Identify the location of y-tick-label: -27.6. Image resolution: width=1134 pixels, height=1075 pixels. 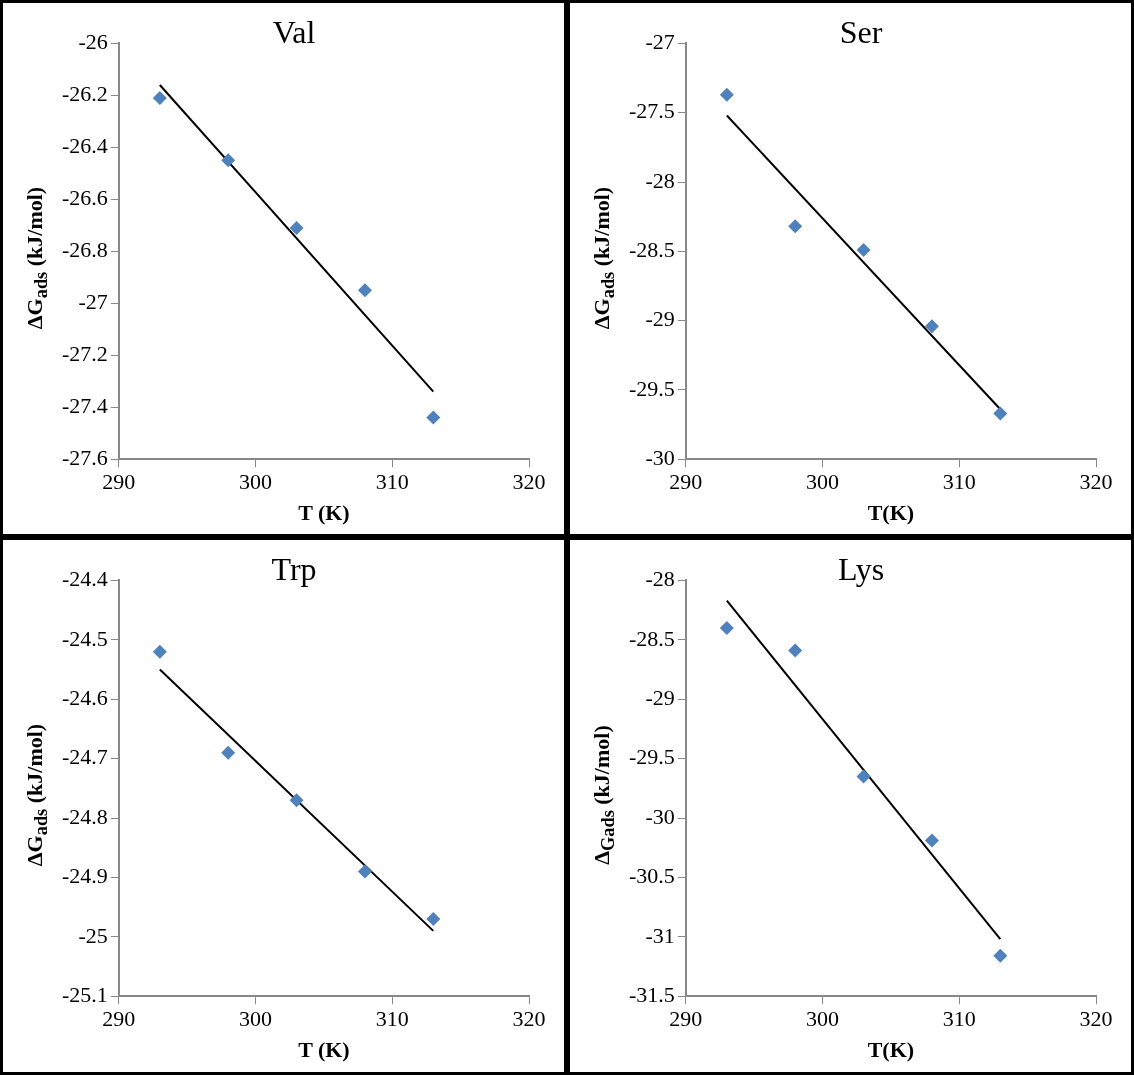
(85, 457).